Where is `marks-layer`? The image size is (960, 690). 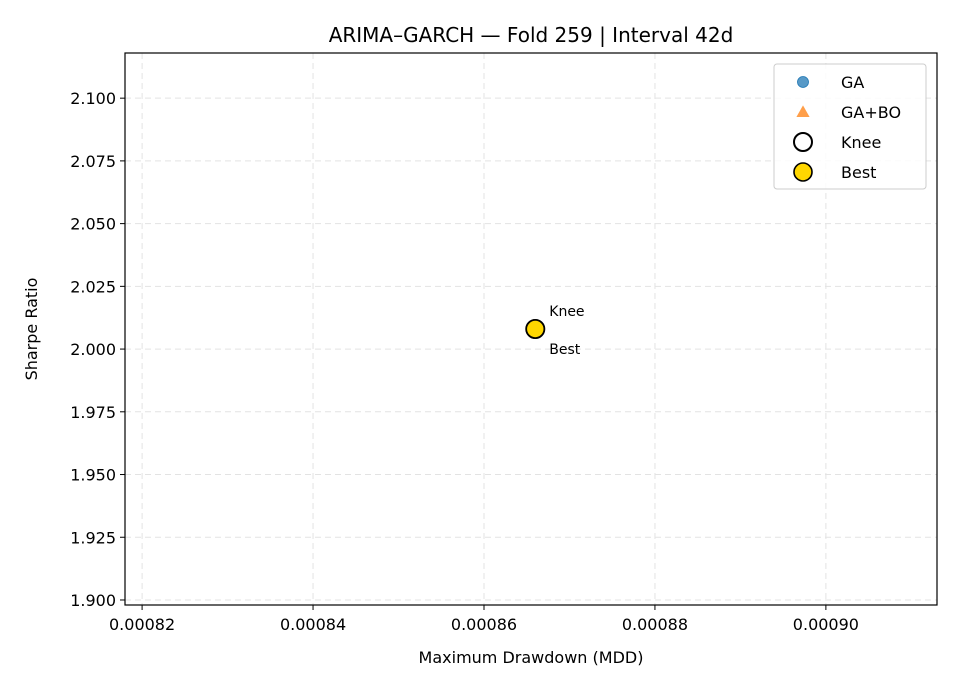
marks-layer is located at coordinates (535, 329).